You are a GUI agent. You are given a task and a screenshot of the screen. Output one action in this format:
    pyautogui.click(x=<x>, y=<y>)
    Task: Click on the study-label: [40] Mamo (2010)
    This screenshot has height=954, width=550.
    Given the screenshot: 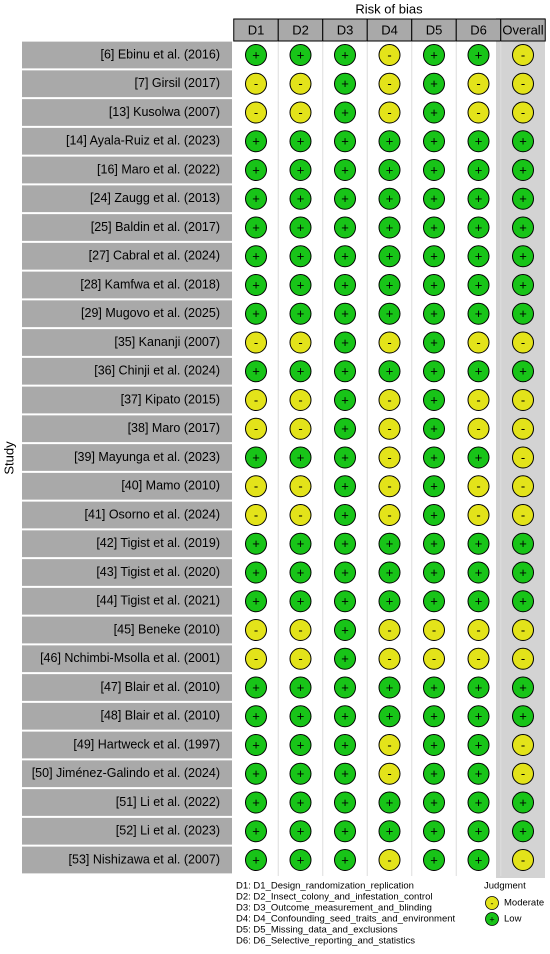 What is the action you would take?
    pyautogui.click(x=170, y=486)
    